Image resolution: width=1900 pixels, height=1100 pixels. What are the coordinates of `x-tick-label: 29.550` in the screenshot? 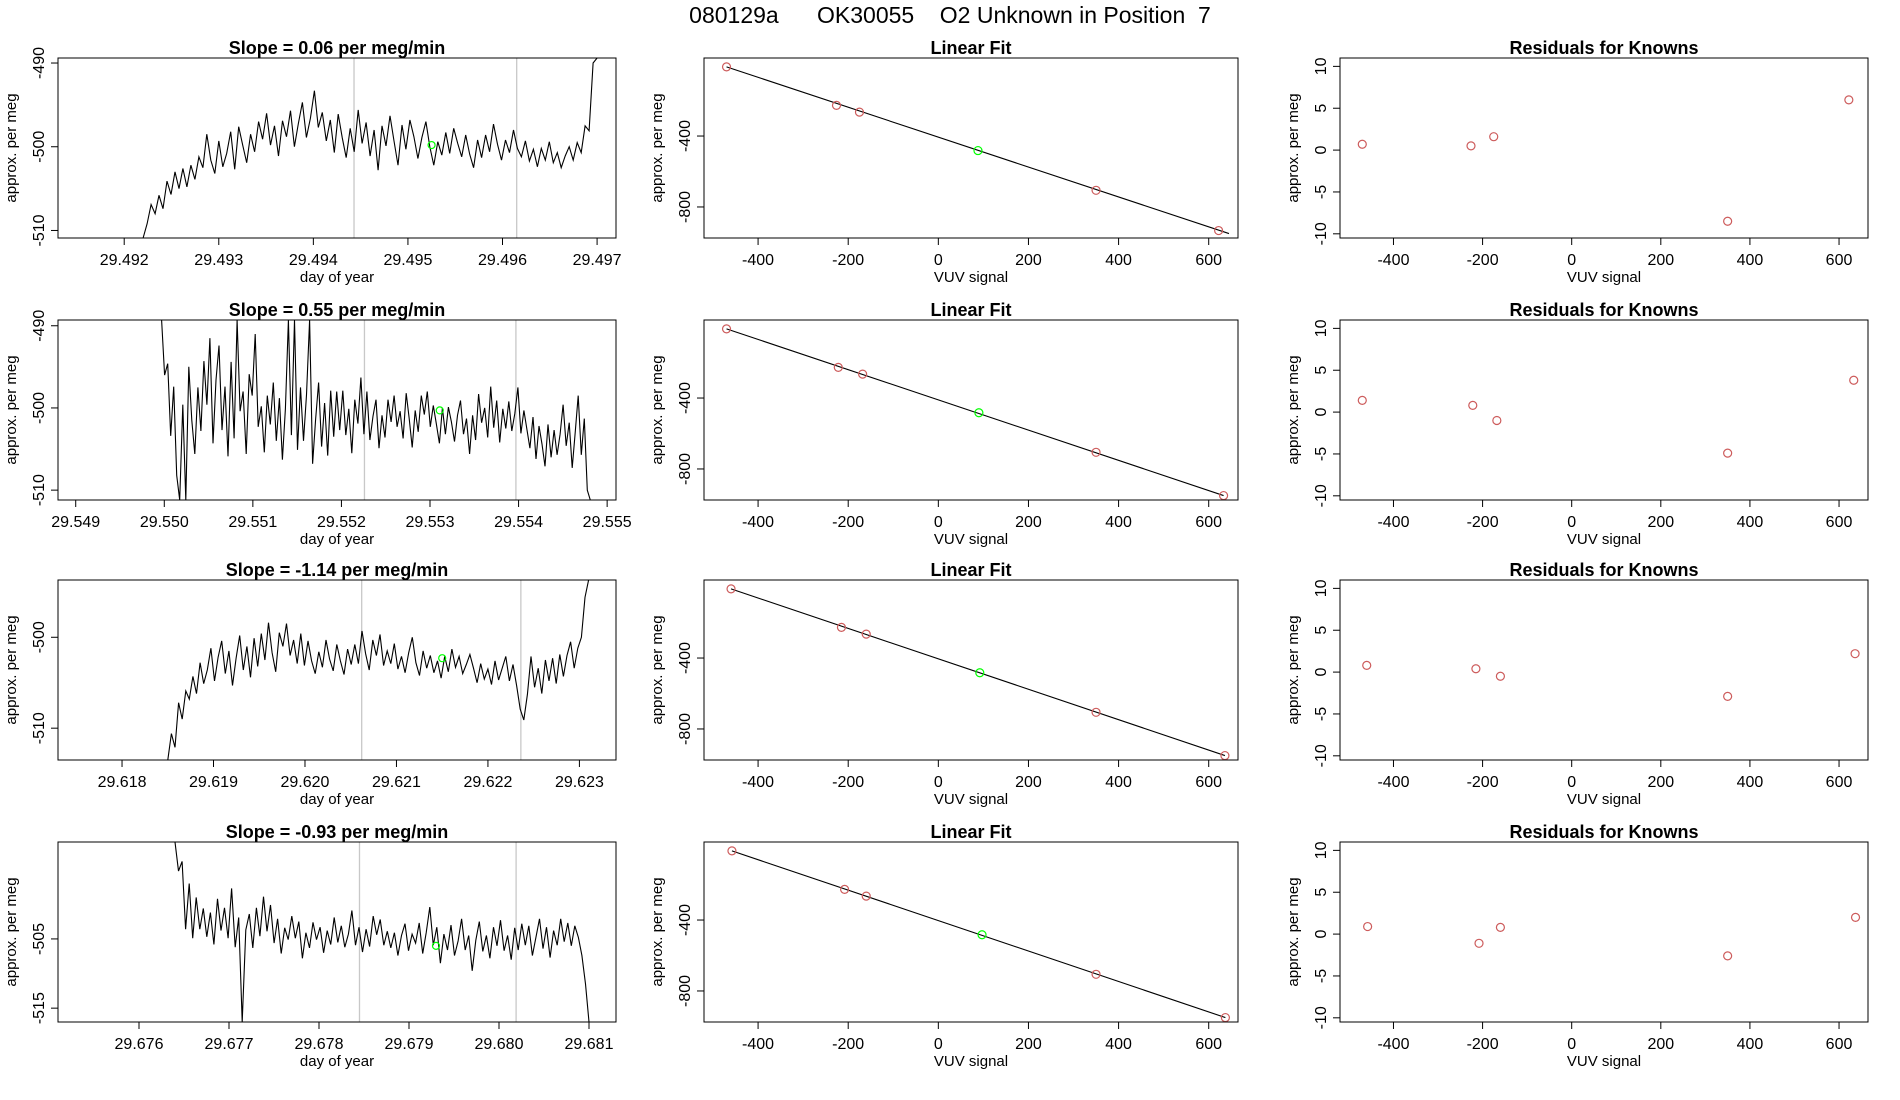 It's located at (164, 522).